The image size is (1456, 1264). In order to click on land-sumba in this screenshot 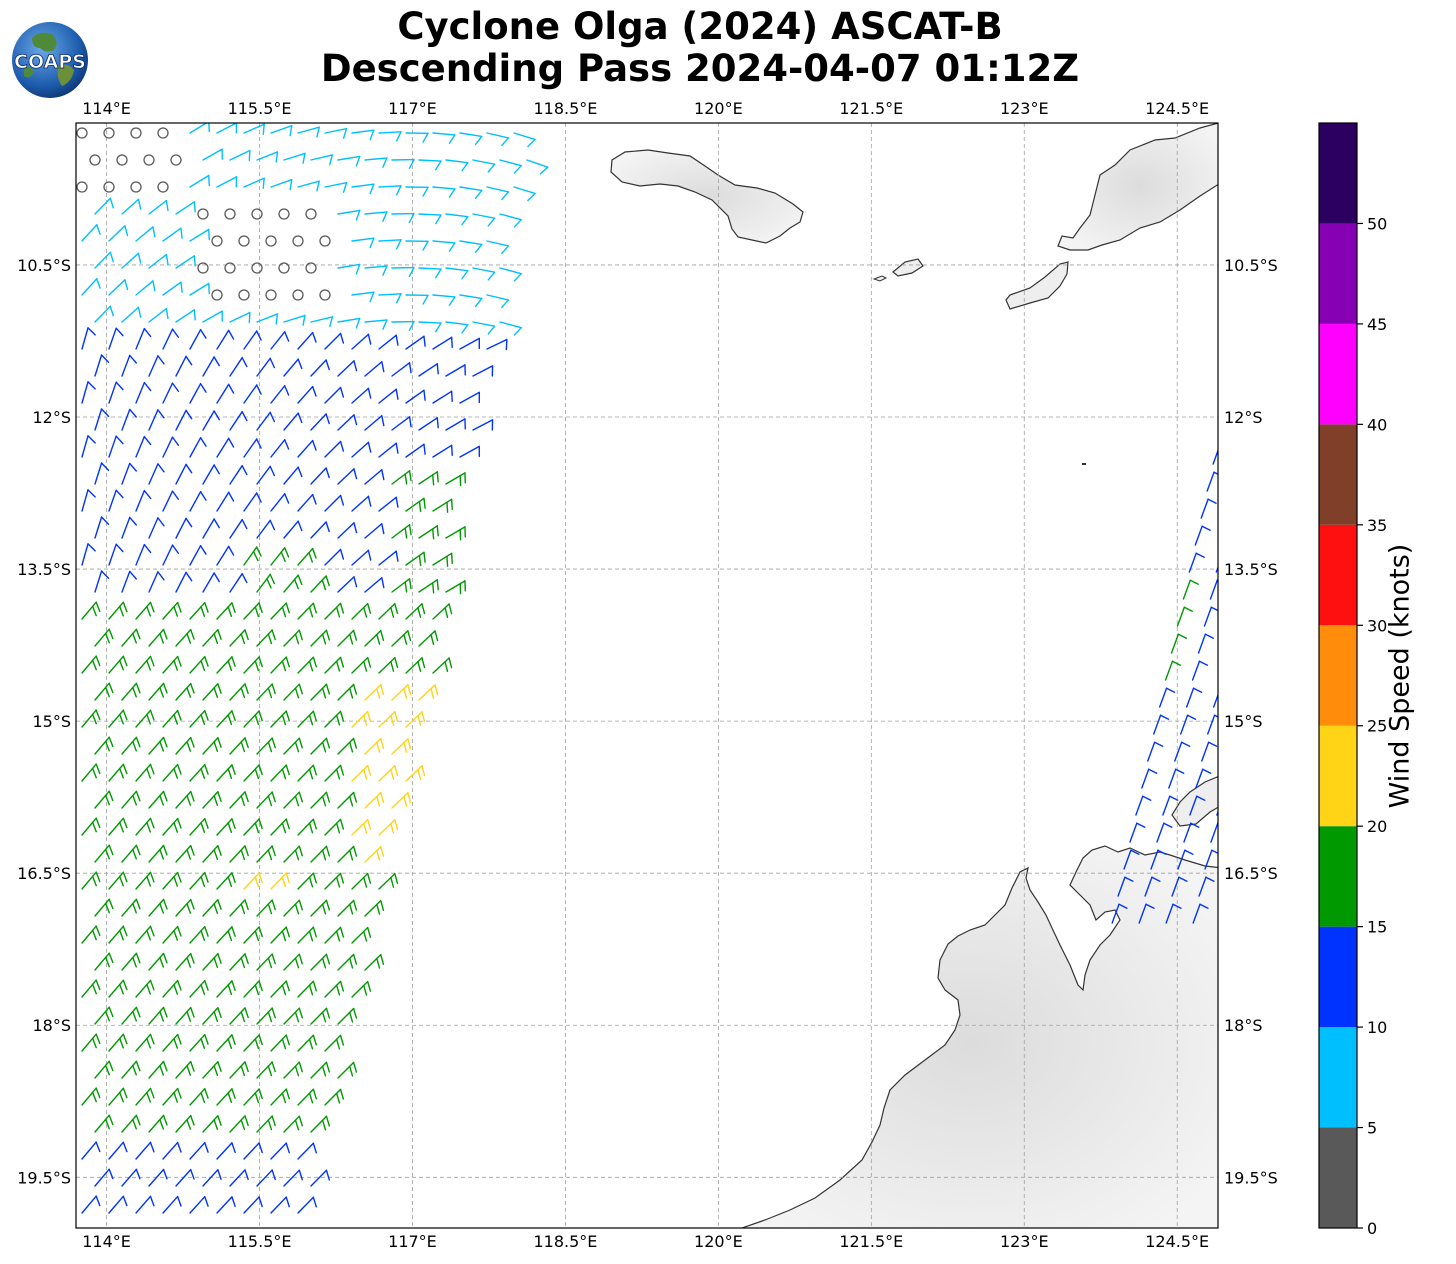, I will do `click(707, 196)`.